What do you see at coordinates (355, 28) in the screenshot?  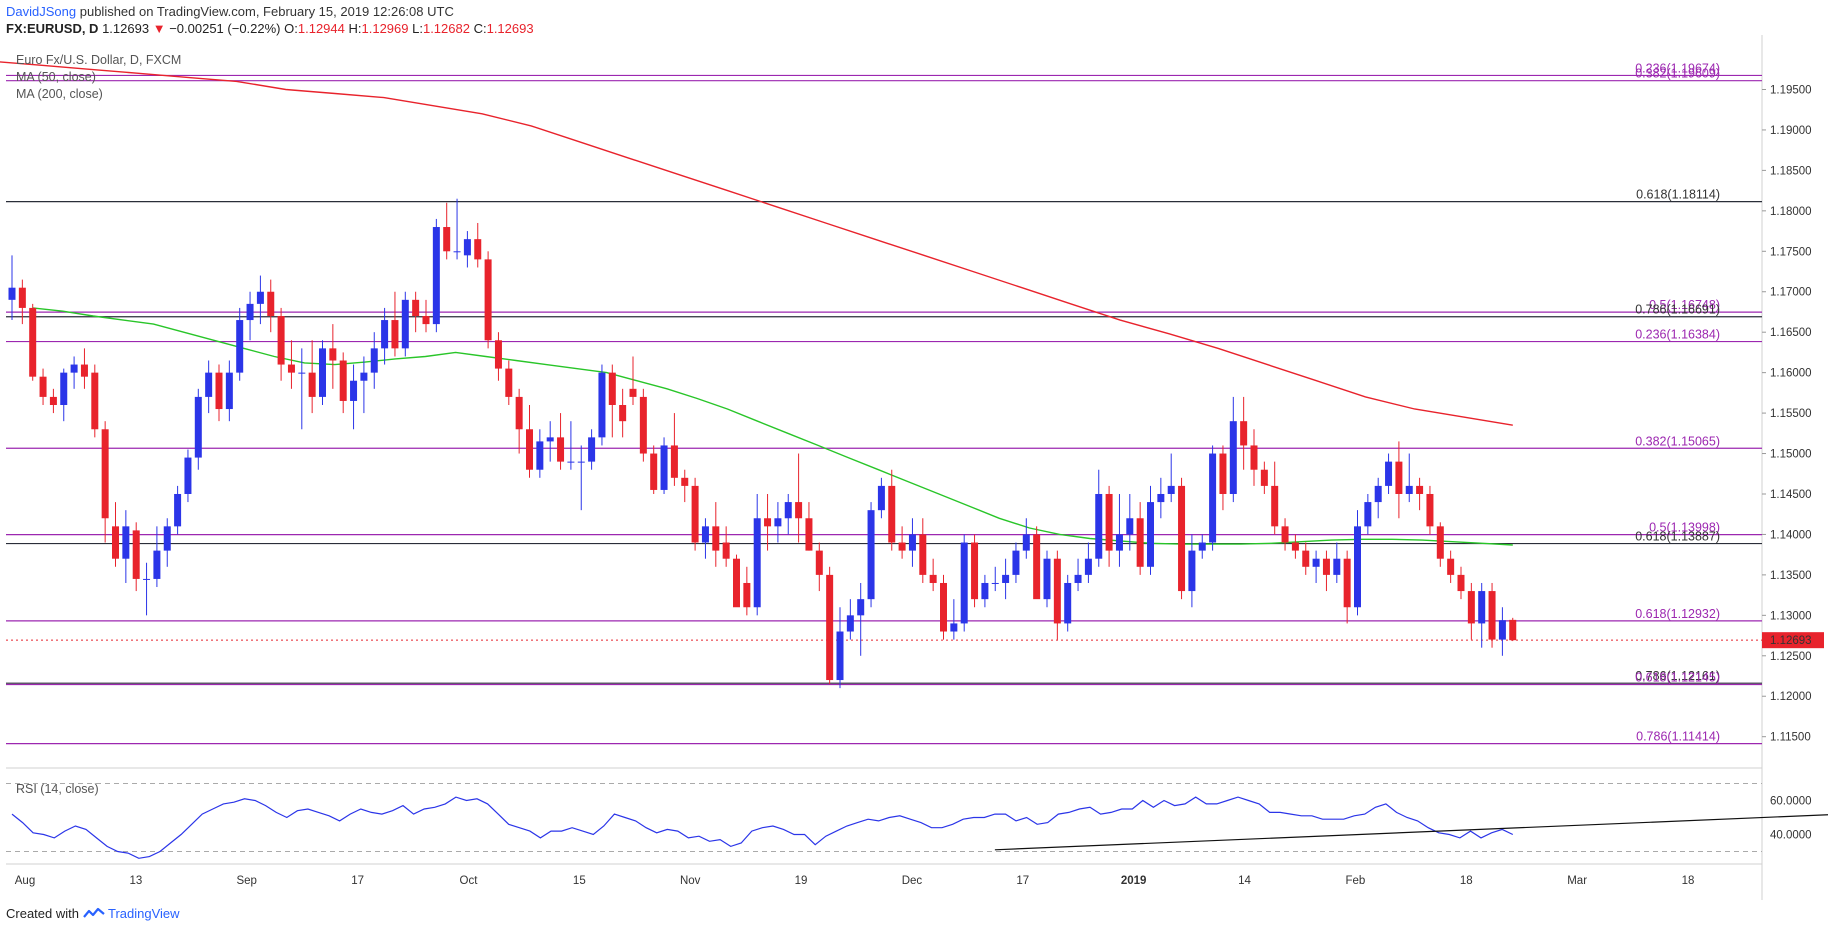 I see `high-label: H:` at bounding box center [355, 28].